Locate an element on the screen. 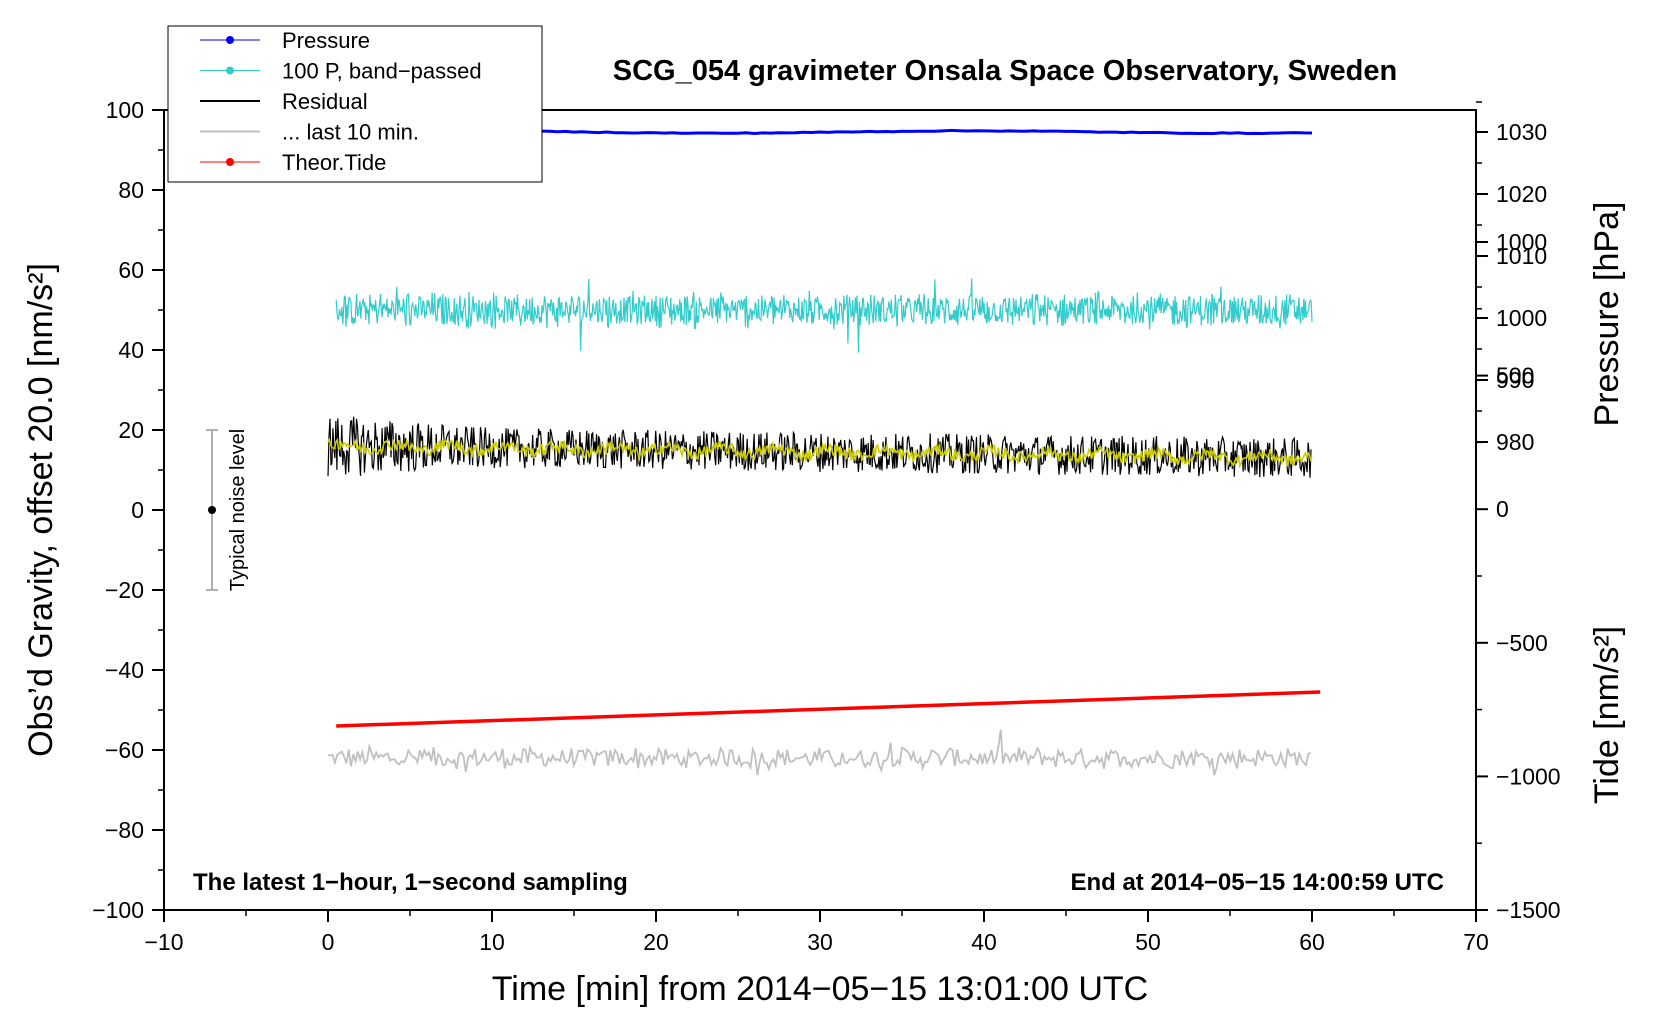  x-tick-label: 20 is located at coordinates (656, 942).